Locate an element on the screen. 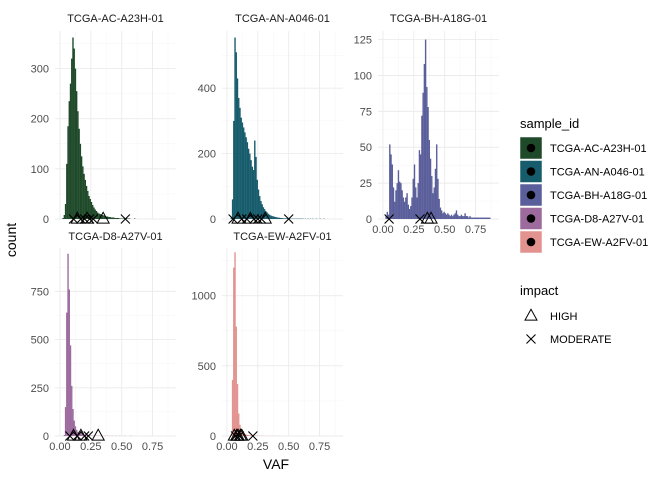 This screenshot has width=672, height=480. cross-icon is located at coordinates (531, 339).